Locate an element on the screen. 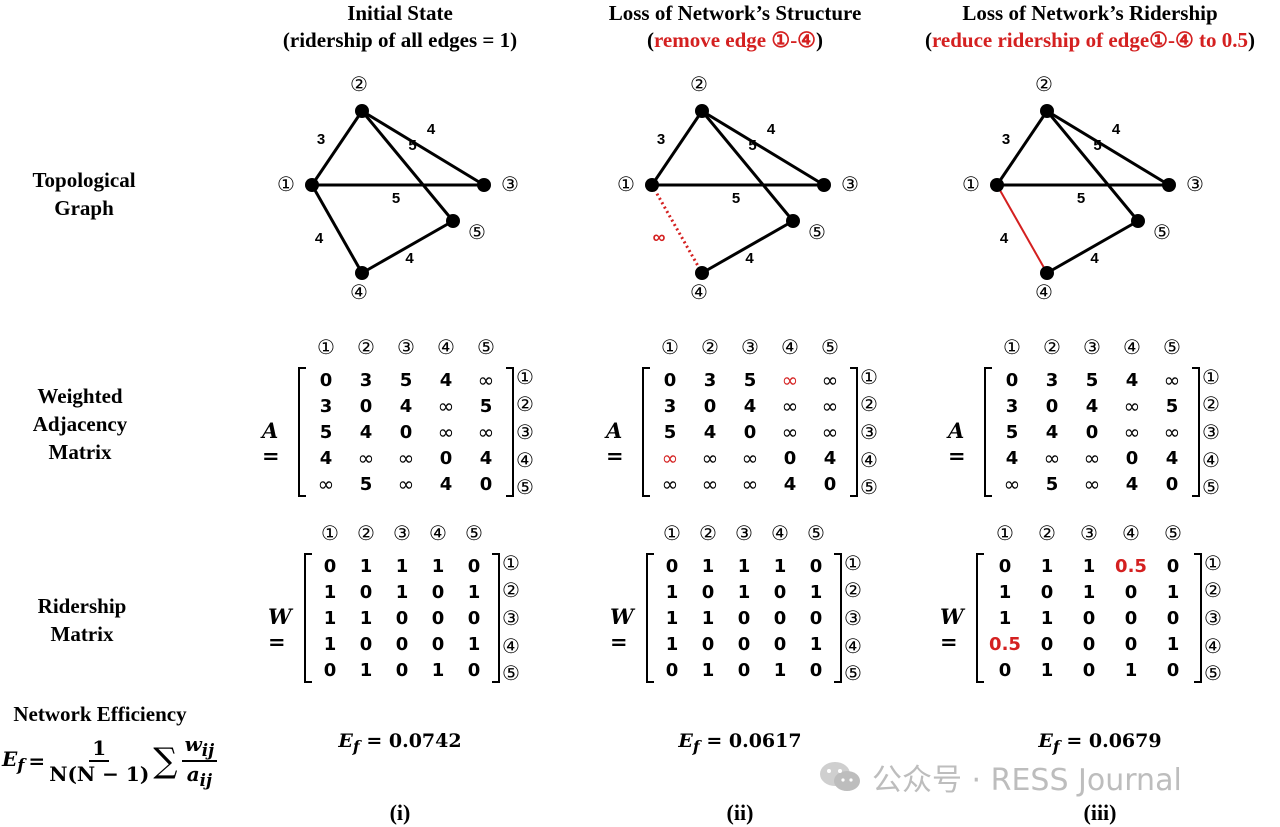 This screenshot has height=827, width=1280. header-col2-highlight: remove edge ①-④ is located at coordinates (735, 40).